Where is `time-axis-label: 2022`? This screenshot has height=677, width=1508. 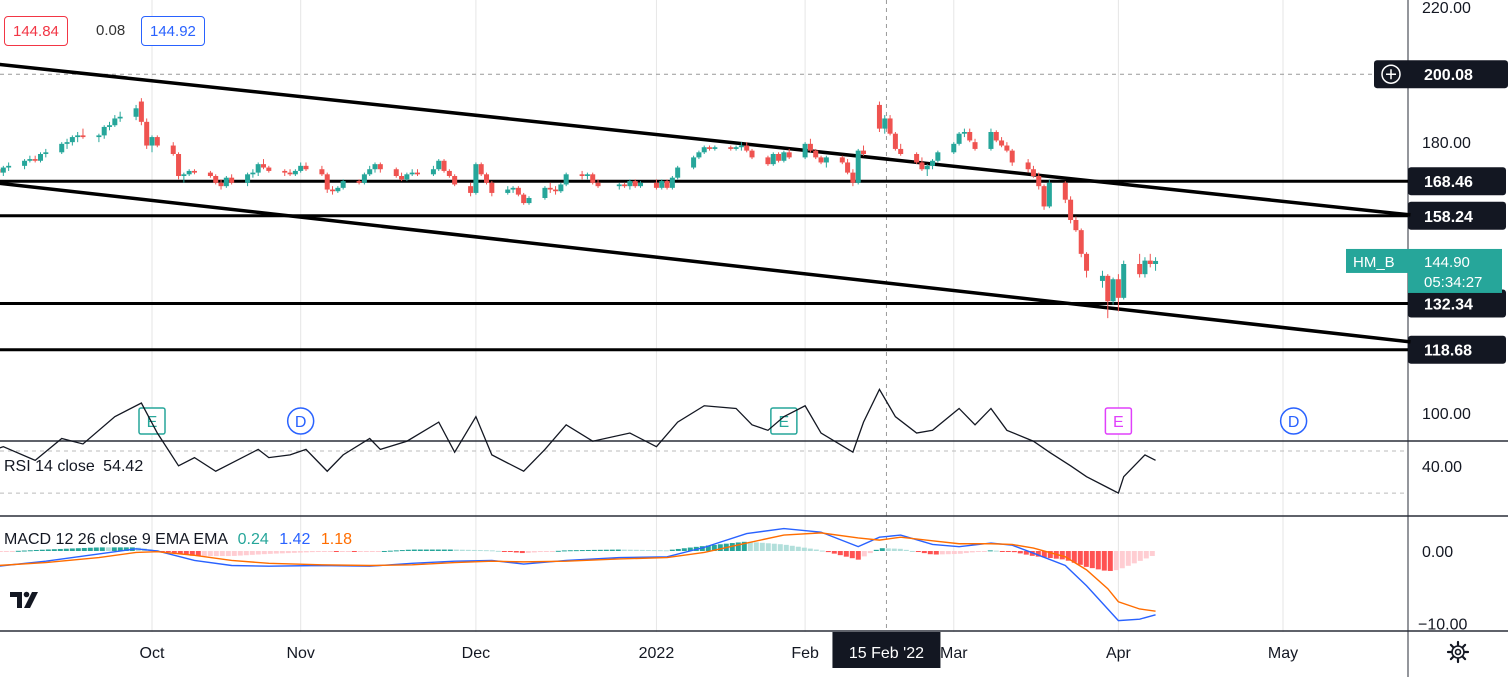 time-axis-label: 2022 is located at coordinates (657, 653).